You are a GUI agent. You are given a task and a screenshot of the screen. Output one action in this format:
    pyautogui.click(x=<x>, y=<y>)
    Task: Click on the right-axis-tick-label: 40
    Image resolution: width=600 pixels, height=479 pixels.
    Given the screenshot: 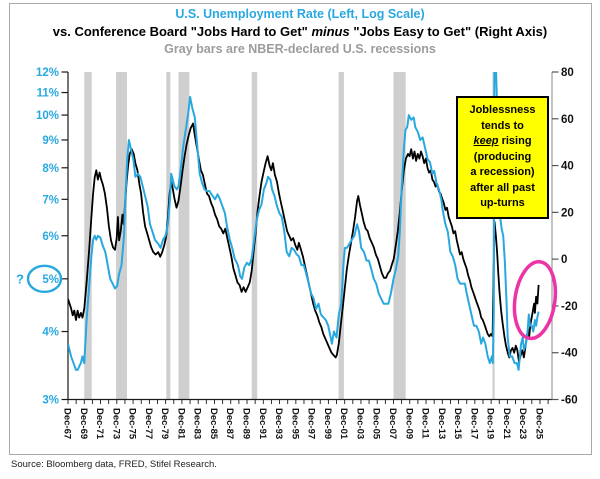 What is the action you would take?
    pyautogui.click(x=567, y=167)
    